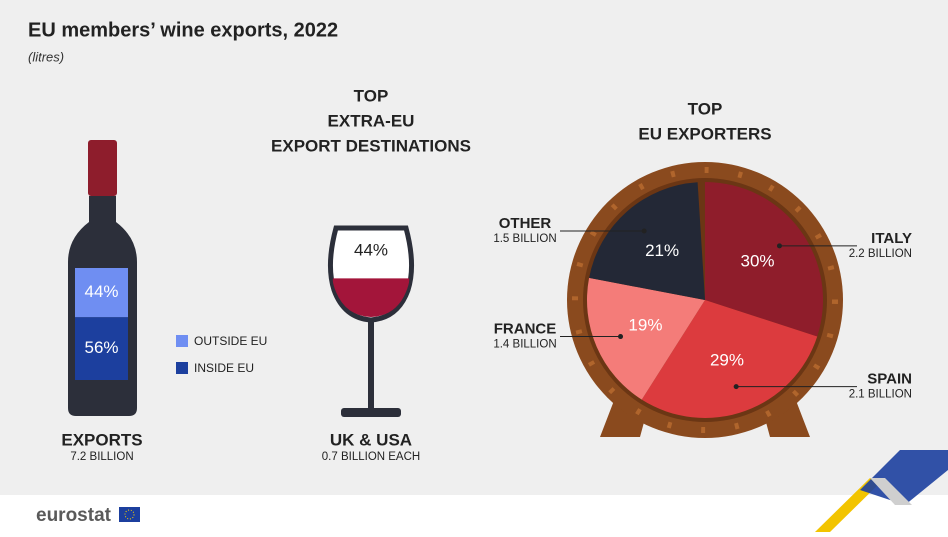 This screenshot has width=948, height=537. I want to click on logo-text: eurostat, so click(74, 515).